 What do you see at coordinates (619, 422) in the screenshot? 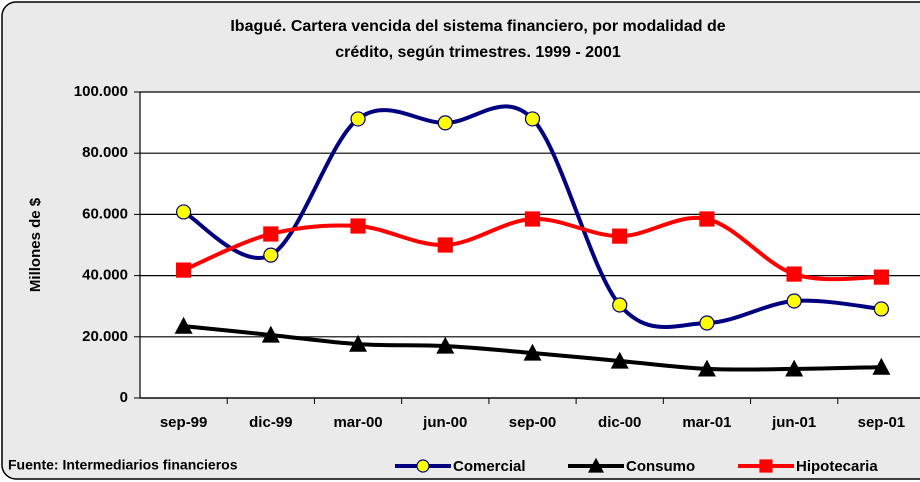
I see `x-tick-label: dic-00` at bounding box center [619, 422].